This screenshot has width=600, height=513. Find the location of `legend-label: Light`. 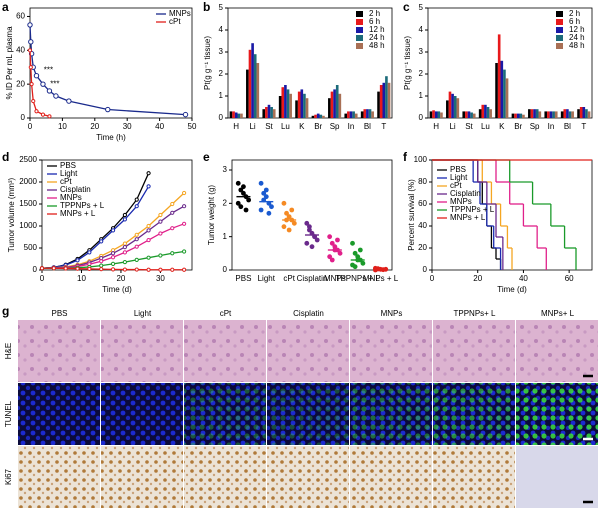

legend-label: Light is located at coordinates (69, 173).